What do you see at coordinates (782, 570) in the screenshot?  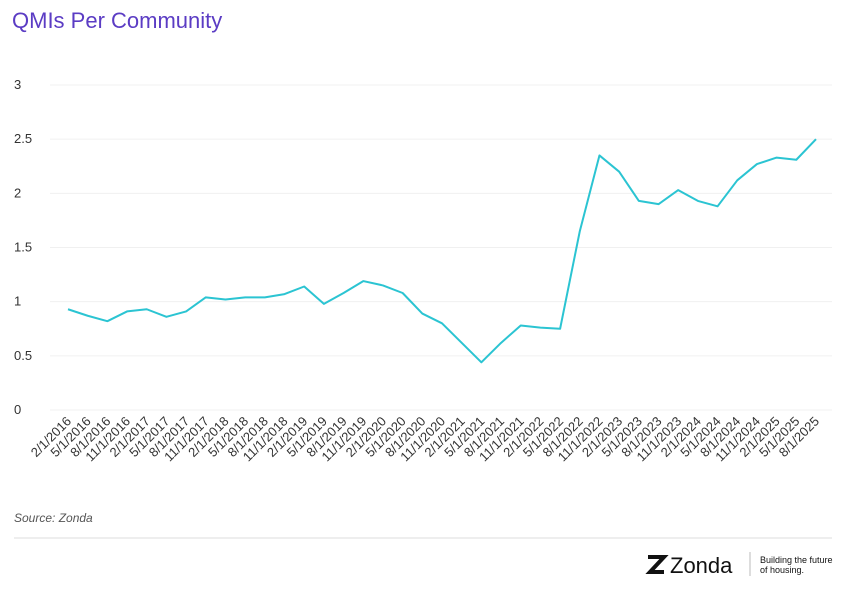 I see `tagline: of housing.` at bounding box center [782, 570].